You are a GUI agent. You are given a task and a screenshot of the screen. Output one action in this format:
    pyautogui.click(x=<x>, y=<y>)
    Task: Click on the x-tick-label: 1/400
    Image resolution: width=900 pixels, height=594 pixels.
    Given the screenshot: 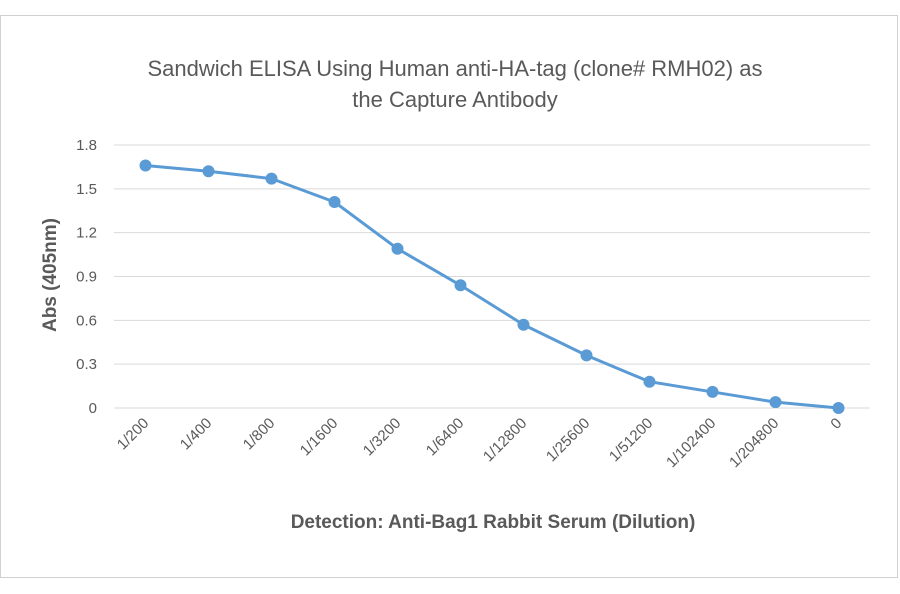 What is the action you would take?
    pyautogui.click(x=196, y=434)
    